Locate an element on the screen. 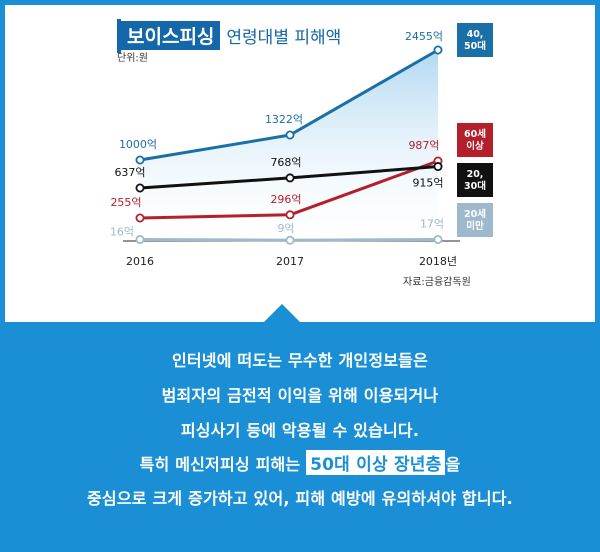 The width and height of the screenshot is (600, 552). message-line-4-post: 을 is located at coordinates (453, 464).